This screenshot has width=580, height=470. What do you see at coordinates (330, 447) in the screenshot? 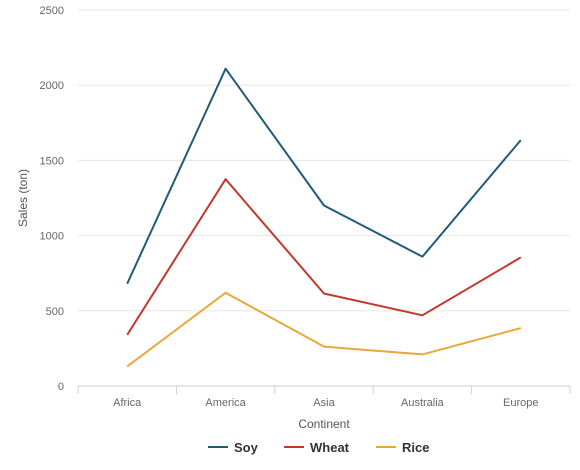
I see `legend-label-wheat: Wheat` at bounding box center [330, 447].